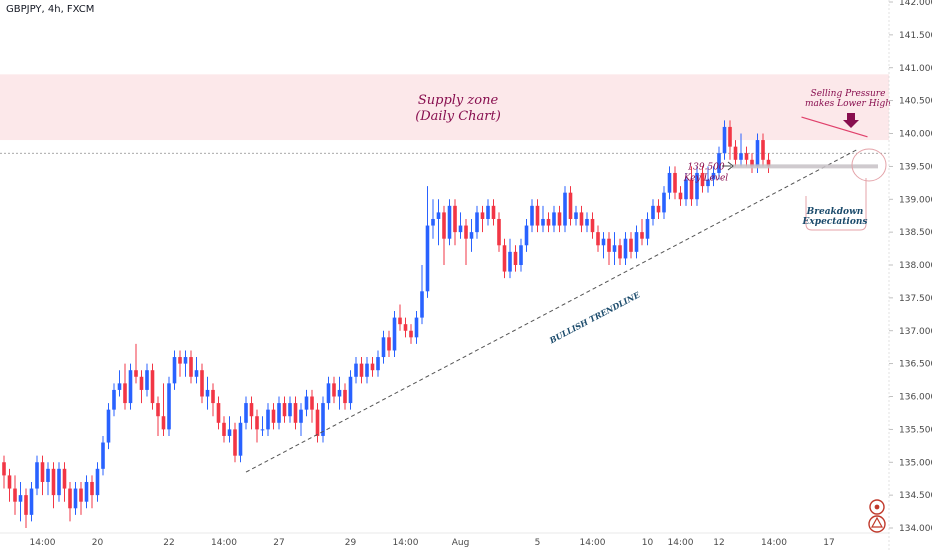 The height and width of the screenshot is (550, 932). What do you see at coordinates (915, 299) in the screenshot?
I see `y-tick-label: 137.500` at bounding box center [915, 299].